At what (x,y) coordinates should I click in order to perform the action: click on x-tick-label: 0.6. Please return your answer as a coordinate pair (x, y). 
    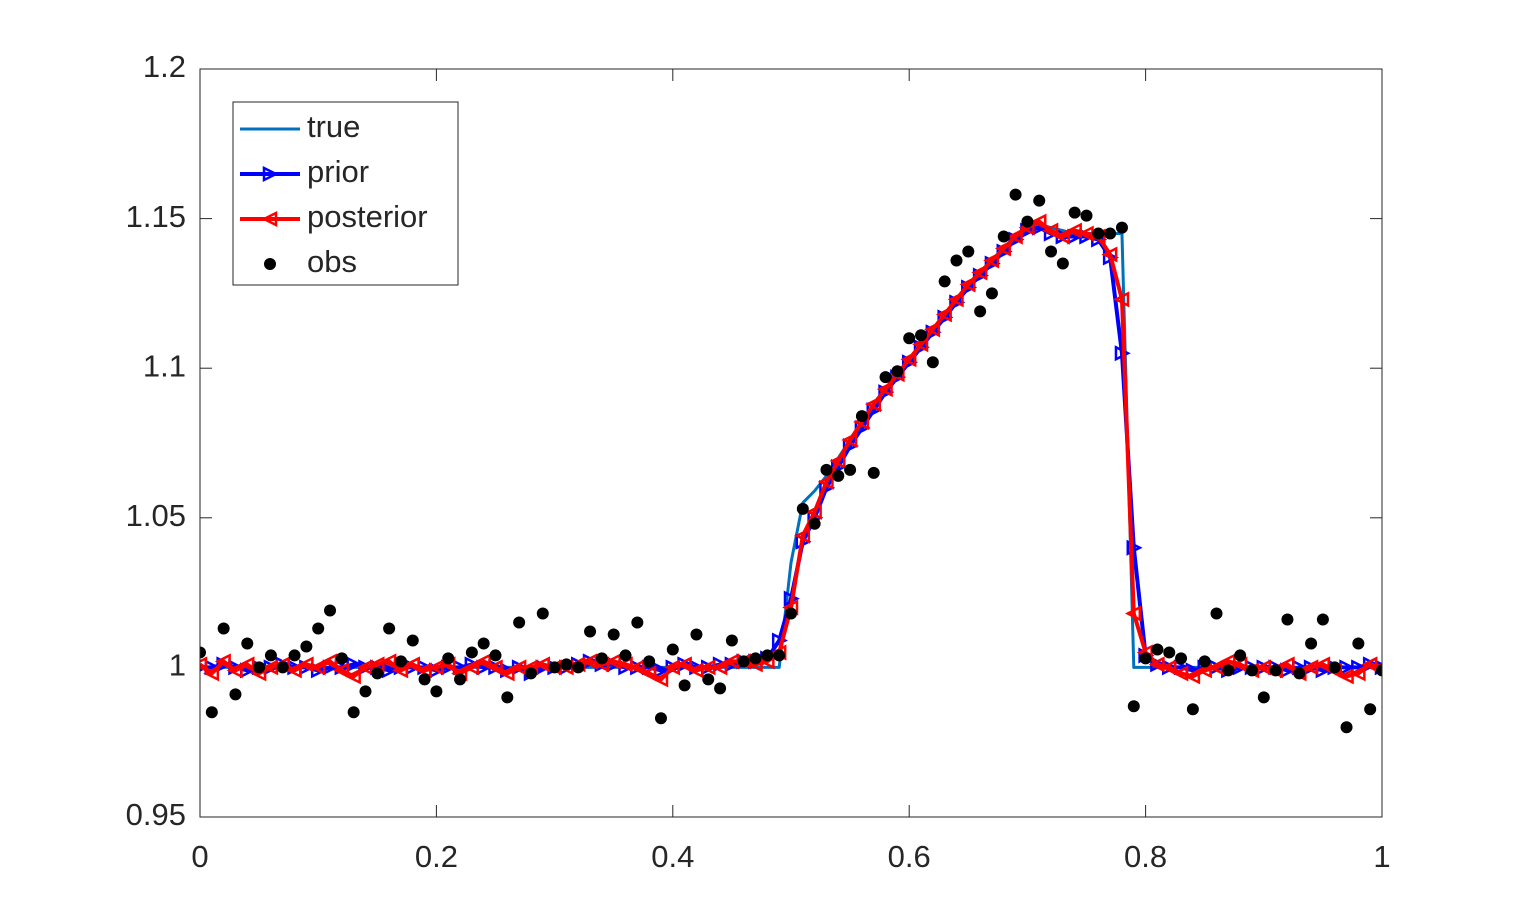
    Looking at the image, I should click on (909, 856).